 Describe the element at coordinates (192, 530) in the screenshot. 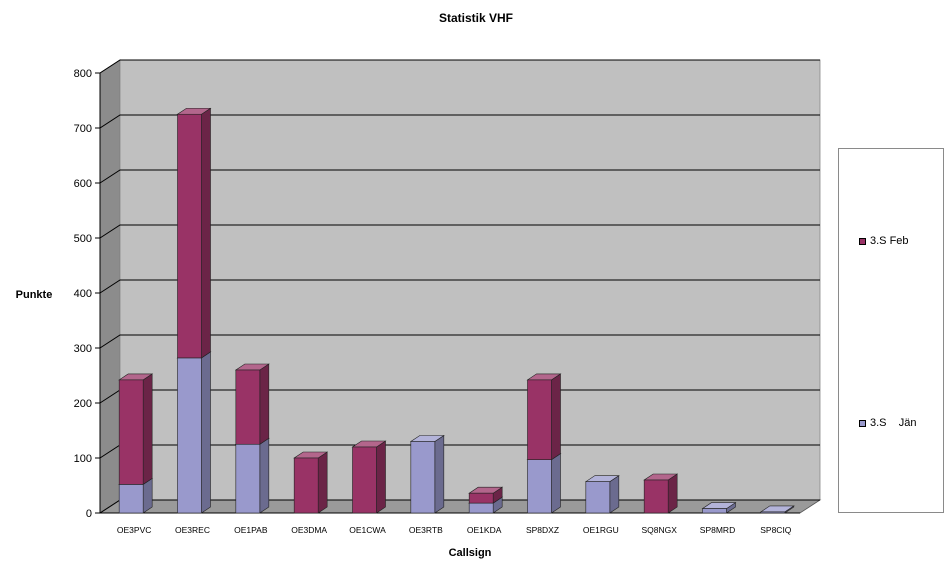

I see `x-tick-label: OE3REC` at that location.